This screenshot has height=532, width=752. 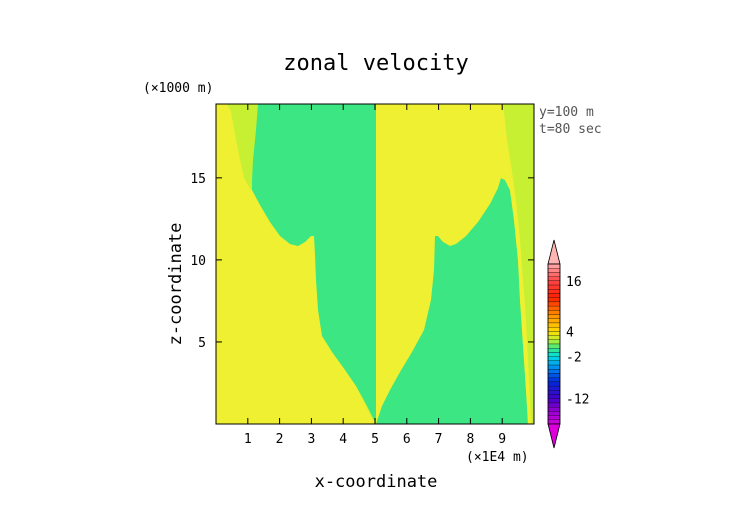 I want to click on region-right-yellow-edge, so click(x=513, y=264).